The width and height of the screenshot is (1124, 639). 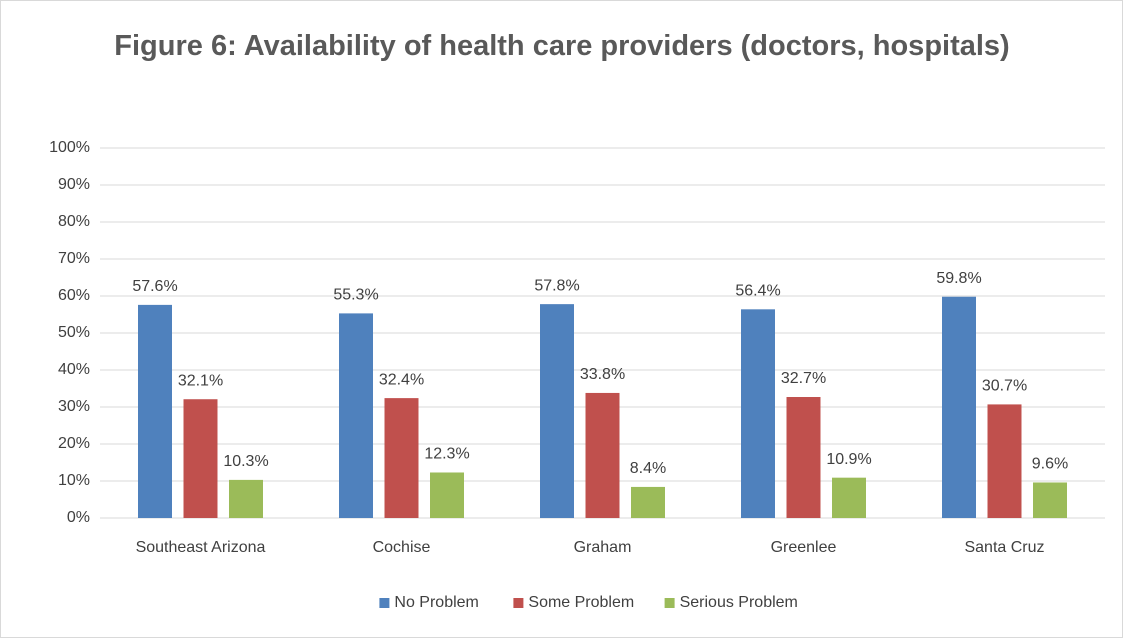 I want to click on data-label: 57.8%, so click(x=556, y=285).